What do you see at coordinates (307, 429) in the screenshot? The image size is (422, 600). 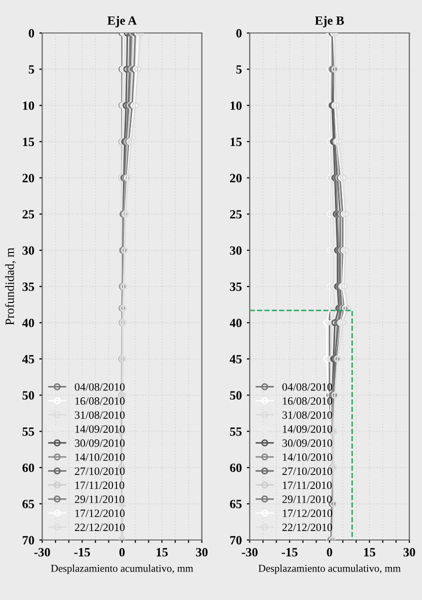 I see `legend-label: 14/09/2010` at bounding box center [307, 429].